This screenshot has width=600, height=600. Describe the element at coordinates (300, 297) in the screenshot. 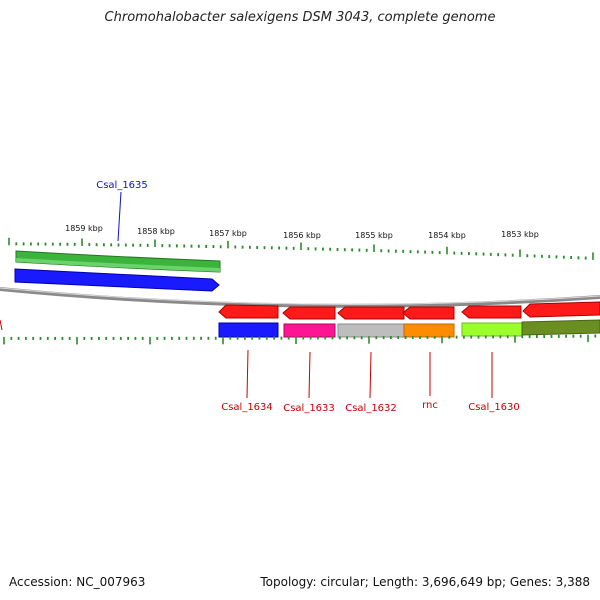

I see `genome-backbone` at that location.